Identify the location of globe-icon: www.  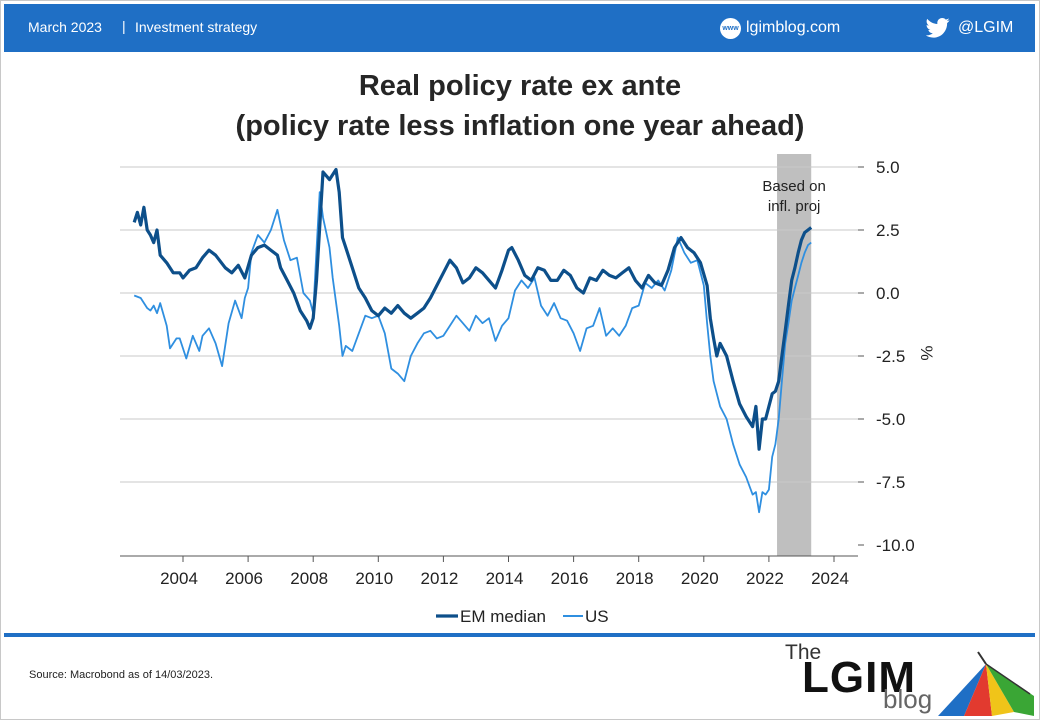
(730, 28).